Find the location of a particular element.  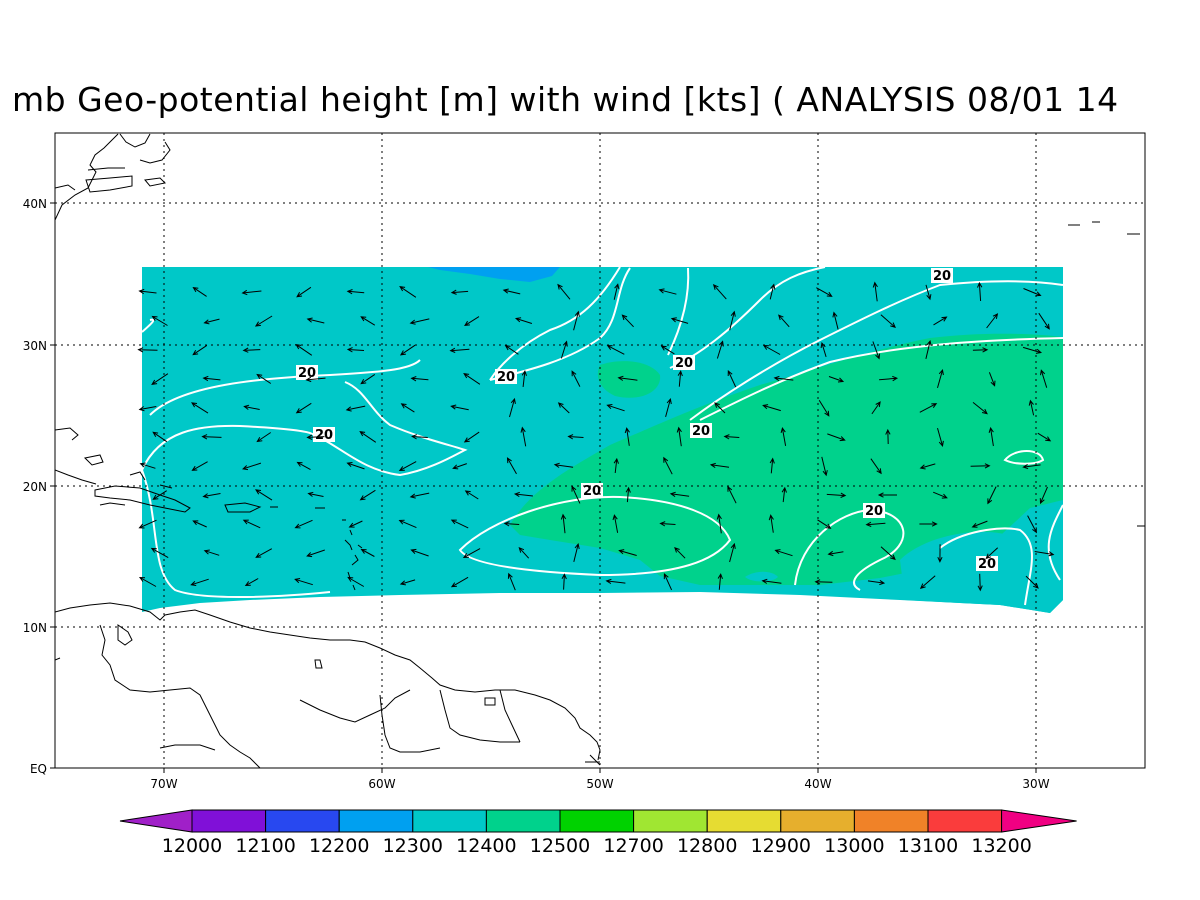

teal-hole-small is located at coordinates (761, 576).